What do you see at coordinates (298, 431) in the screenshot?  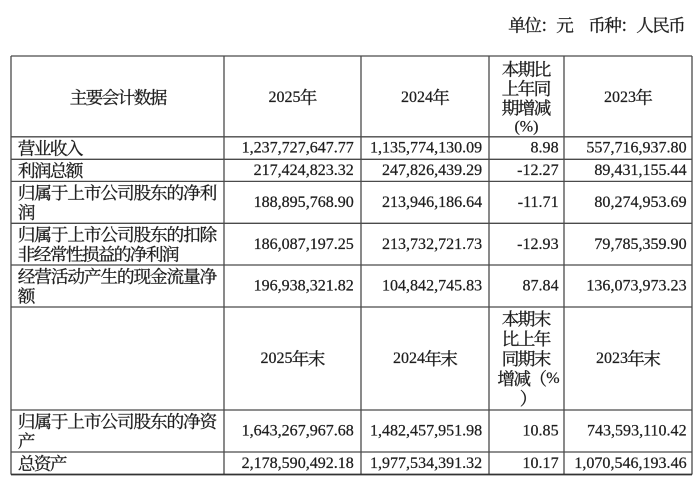 I see `svg-text: 1,643,267,967.68` at bounding box center [298, 431].